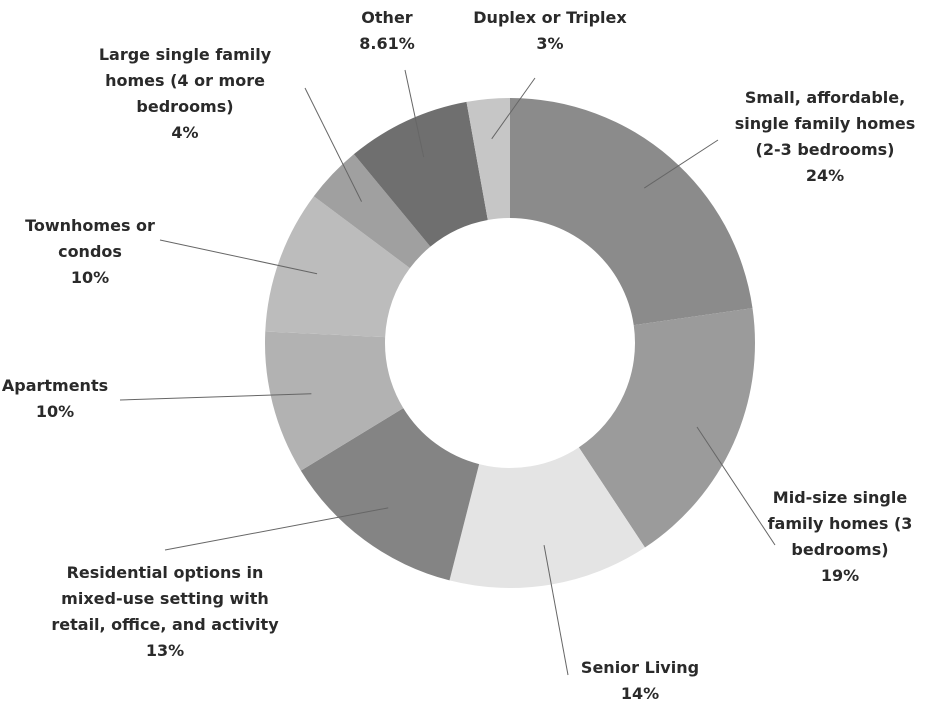 The height and width of the screenshot is (705, 925). Describe the element at coordinates (550, 43) in the screenshot. I see `value-label: 3%` at that location.